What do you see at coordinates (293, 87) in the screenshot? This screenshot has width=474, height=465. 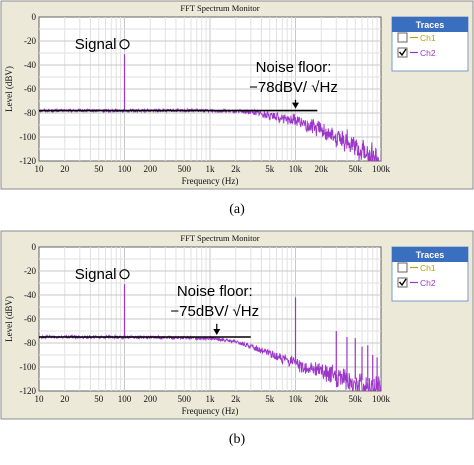 I see `noise-floor-value: −78dBV/ √Hz` at bounding box center [293, 87].